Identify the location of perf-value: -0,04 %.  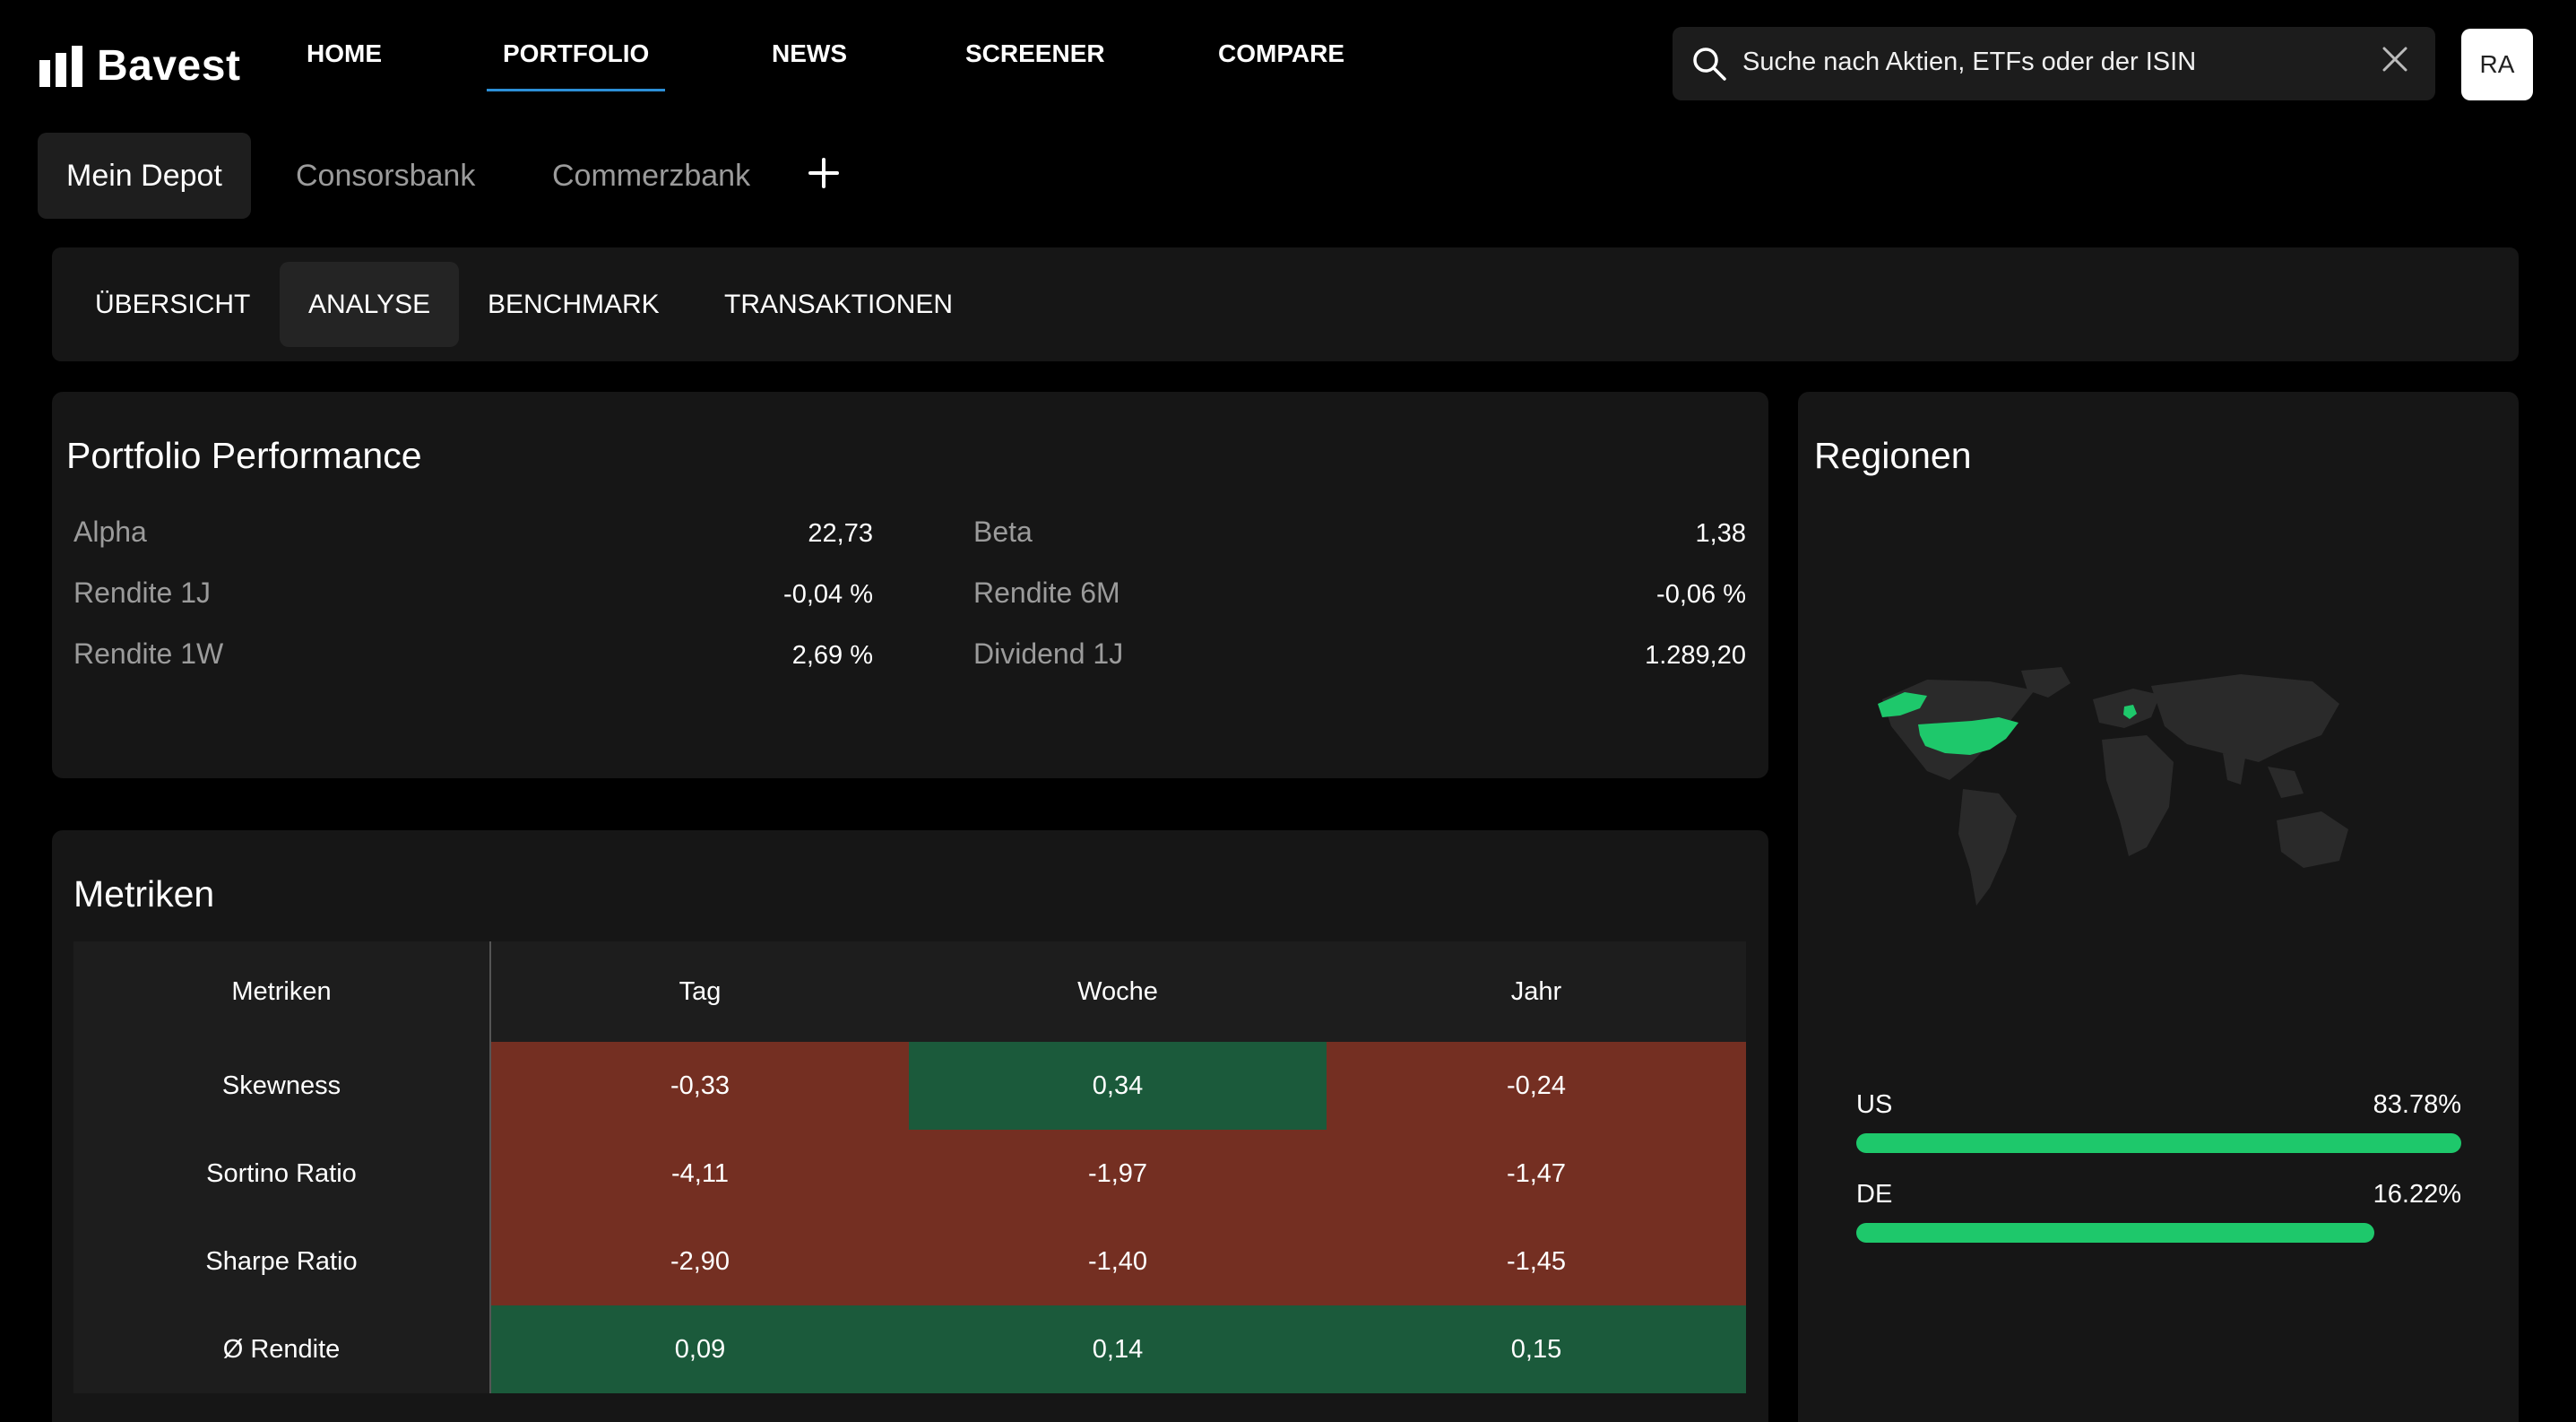
(828, 594).